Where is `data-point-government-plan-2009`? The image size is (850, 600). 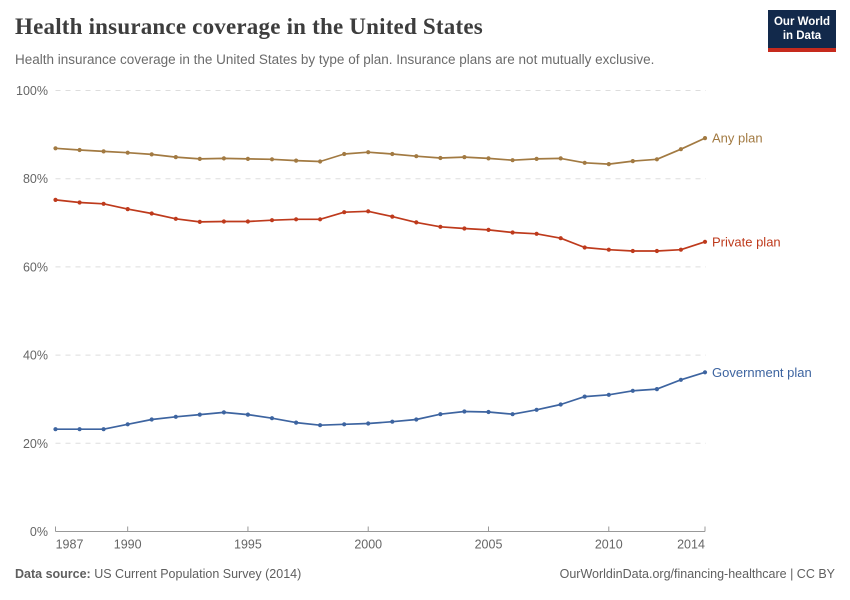 data-point-government-plan-2009 is located at coordinates (584, 396).